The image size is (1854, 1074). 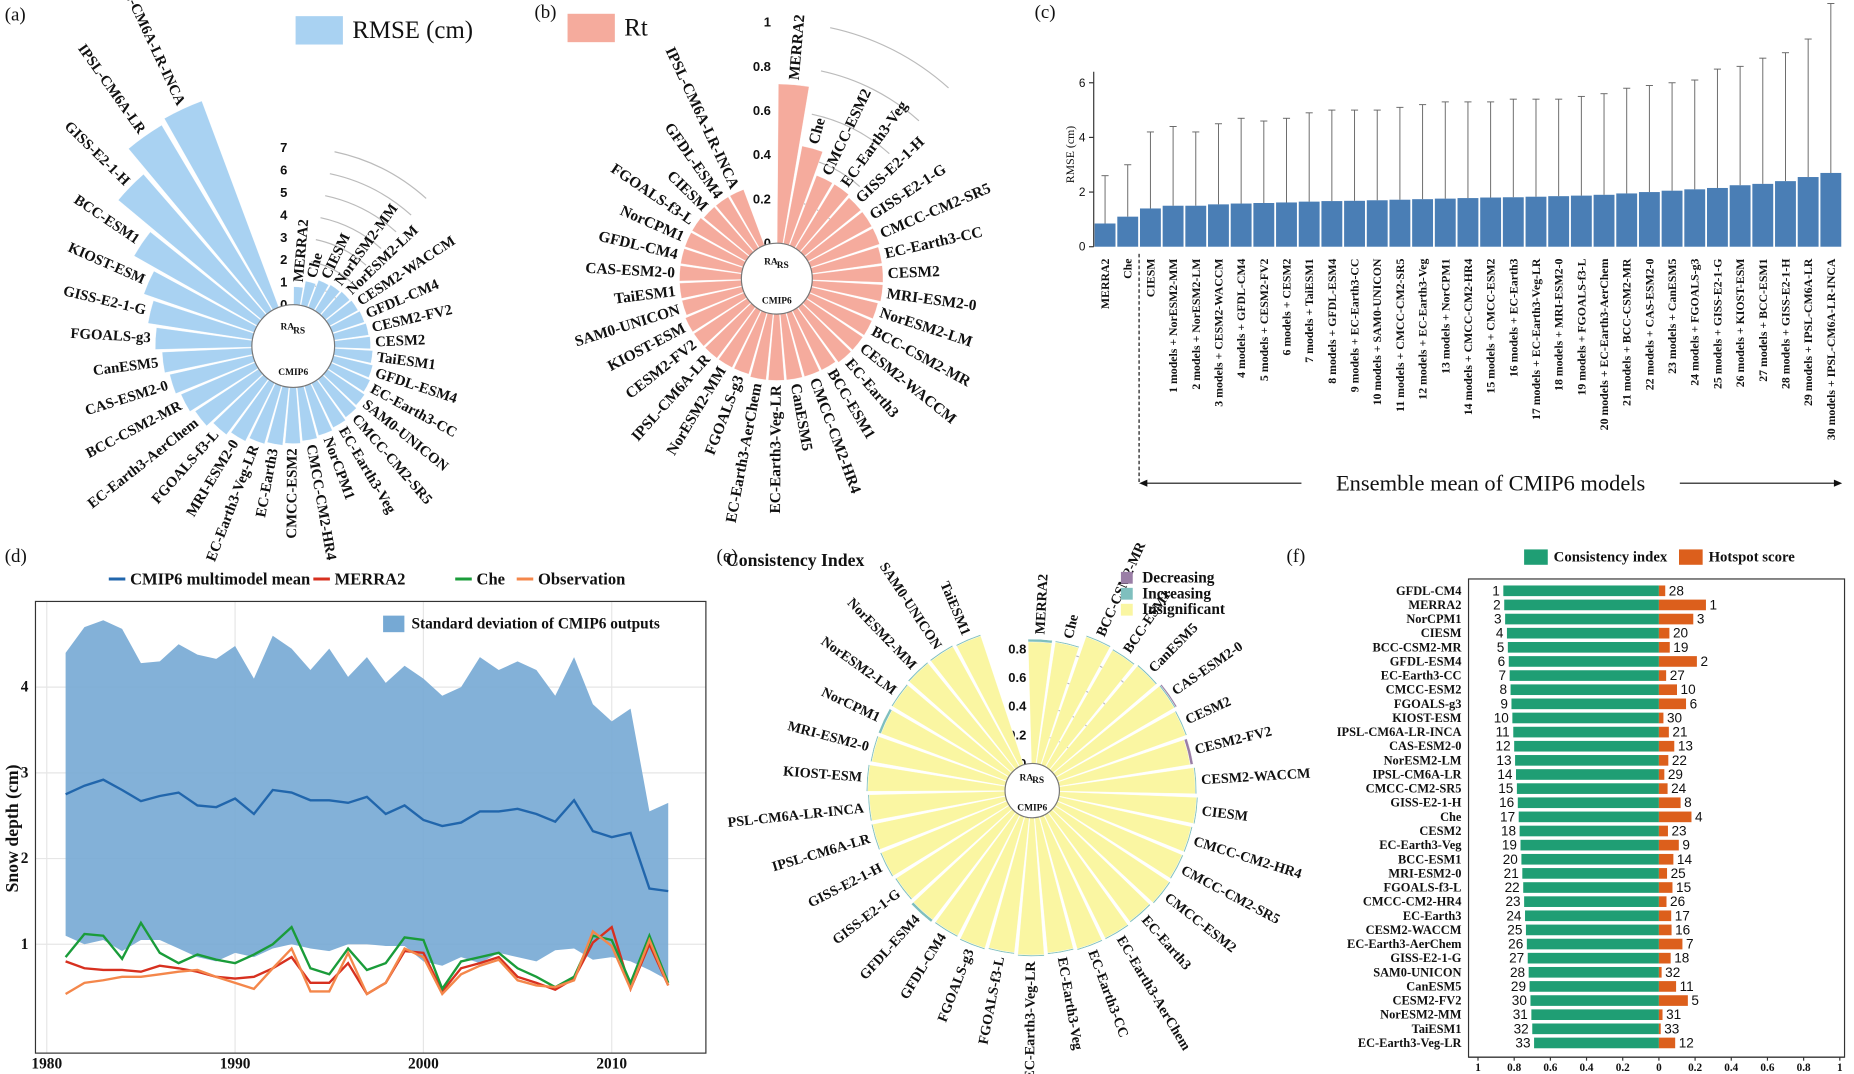 What do you see at coordinates (1695, 1068) in the screenshot?
I see `x-tick-label: 0.2` at bounding box center [1695, 1068].